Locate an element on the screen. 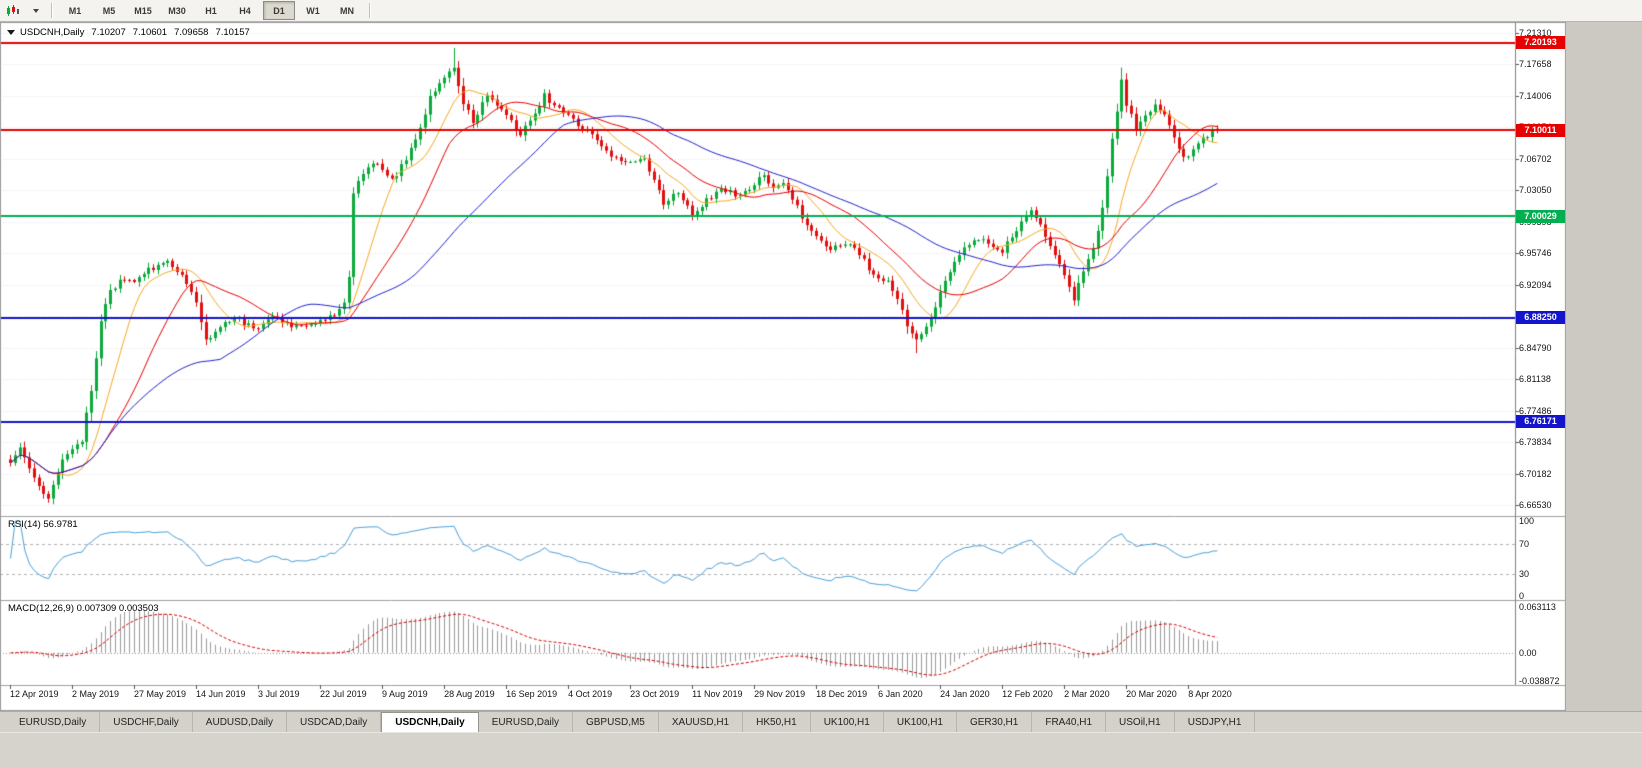  macd-scale-label: -0.038872 is located at coordinates (1539, 681).